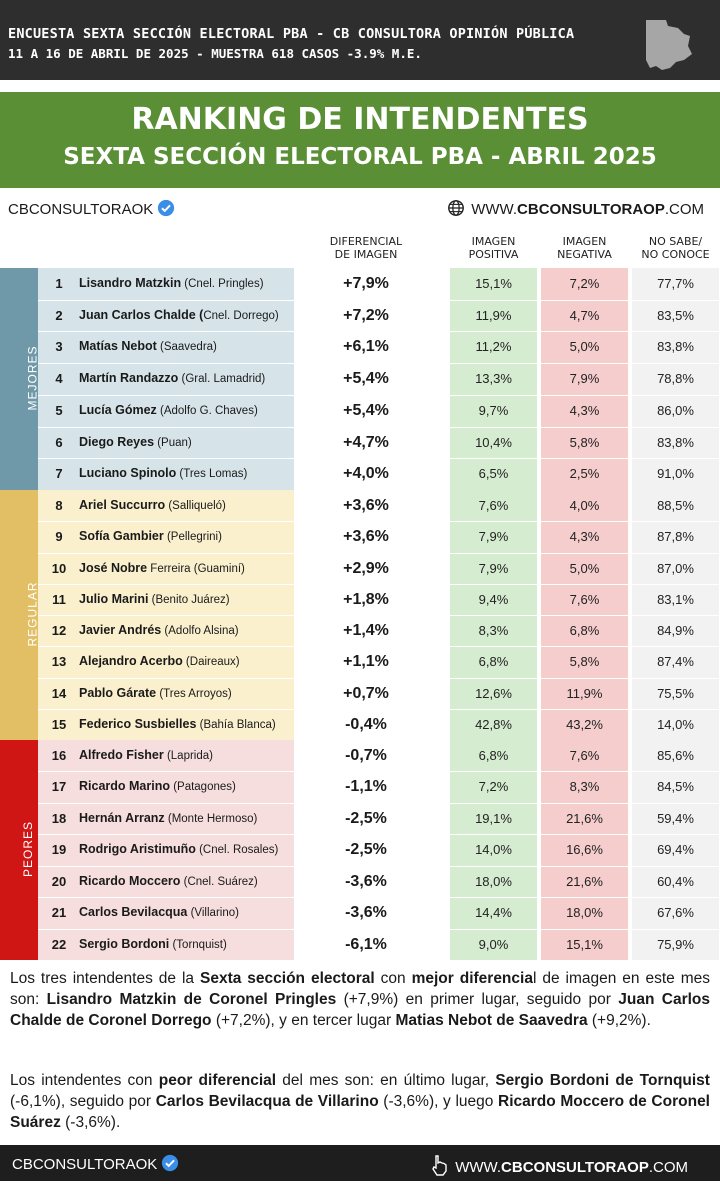  What do you see at coordinates (675, 599) in the screenshot?
I see `unknown-value: 83,1%` at bounding box center [675, 599].